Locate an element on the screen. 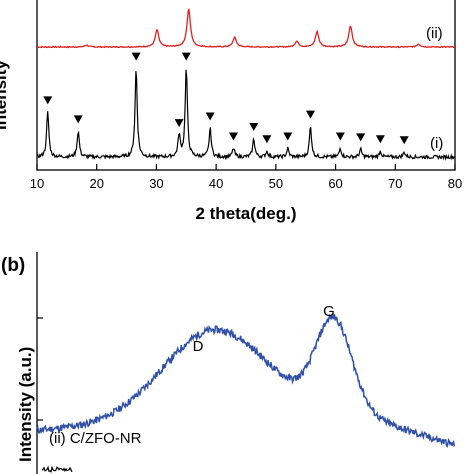 The image size is (474, 474). x-tick-label: 70 is located at coordinates (395, 183).